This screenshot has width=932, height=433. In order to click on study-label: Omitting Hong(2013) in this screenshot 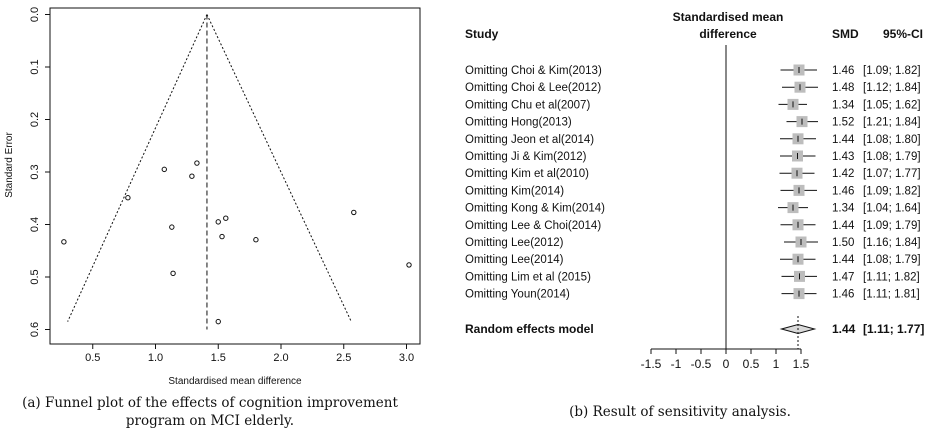, I will do `click(518, 123)`.